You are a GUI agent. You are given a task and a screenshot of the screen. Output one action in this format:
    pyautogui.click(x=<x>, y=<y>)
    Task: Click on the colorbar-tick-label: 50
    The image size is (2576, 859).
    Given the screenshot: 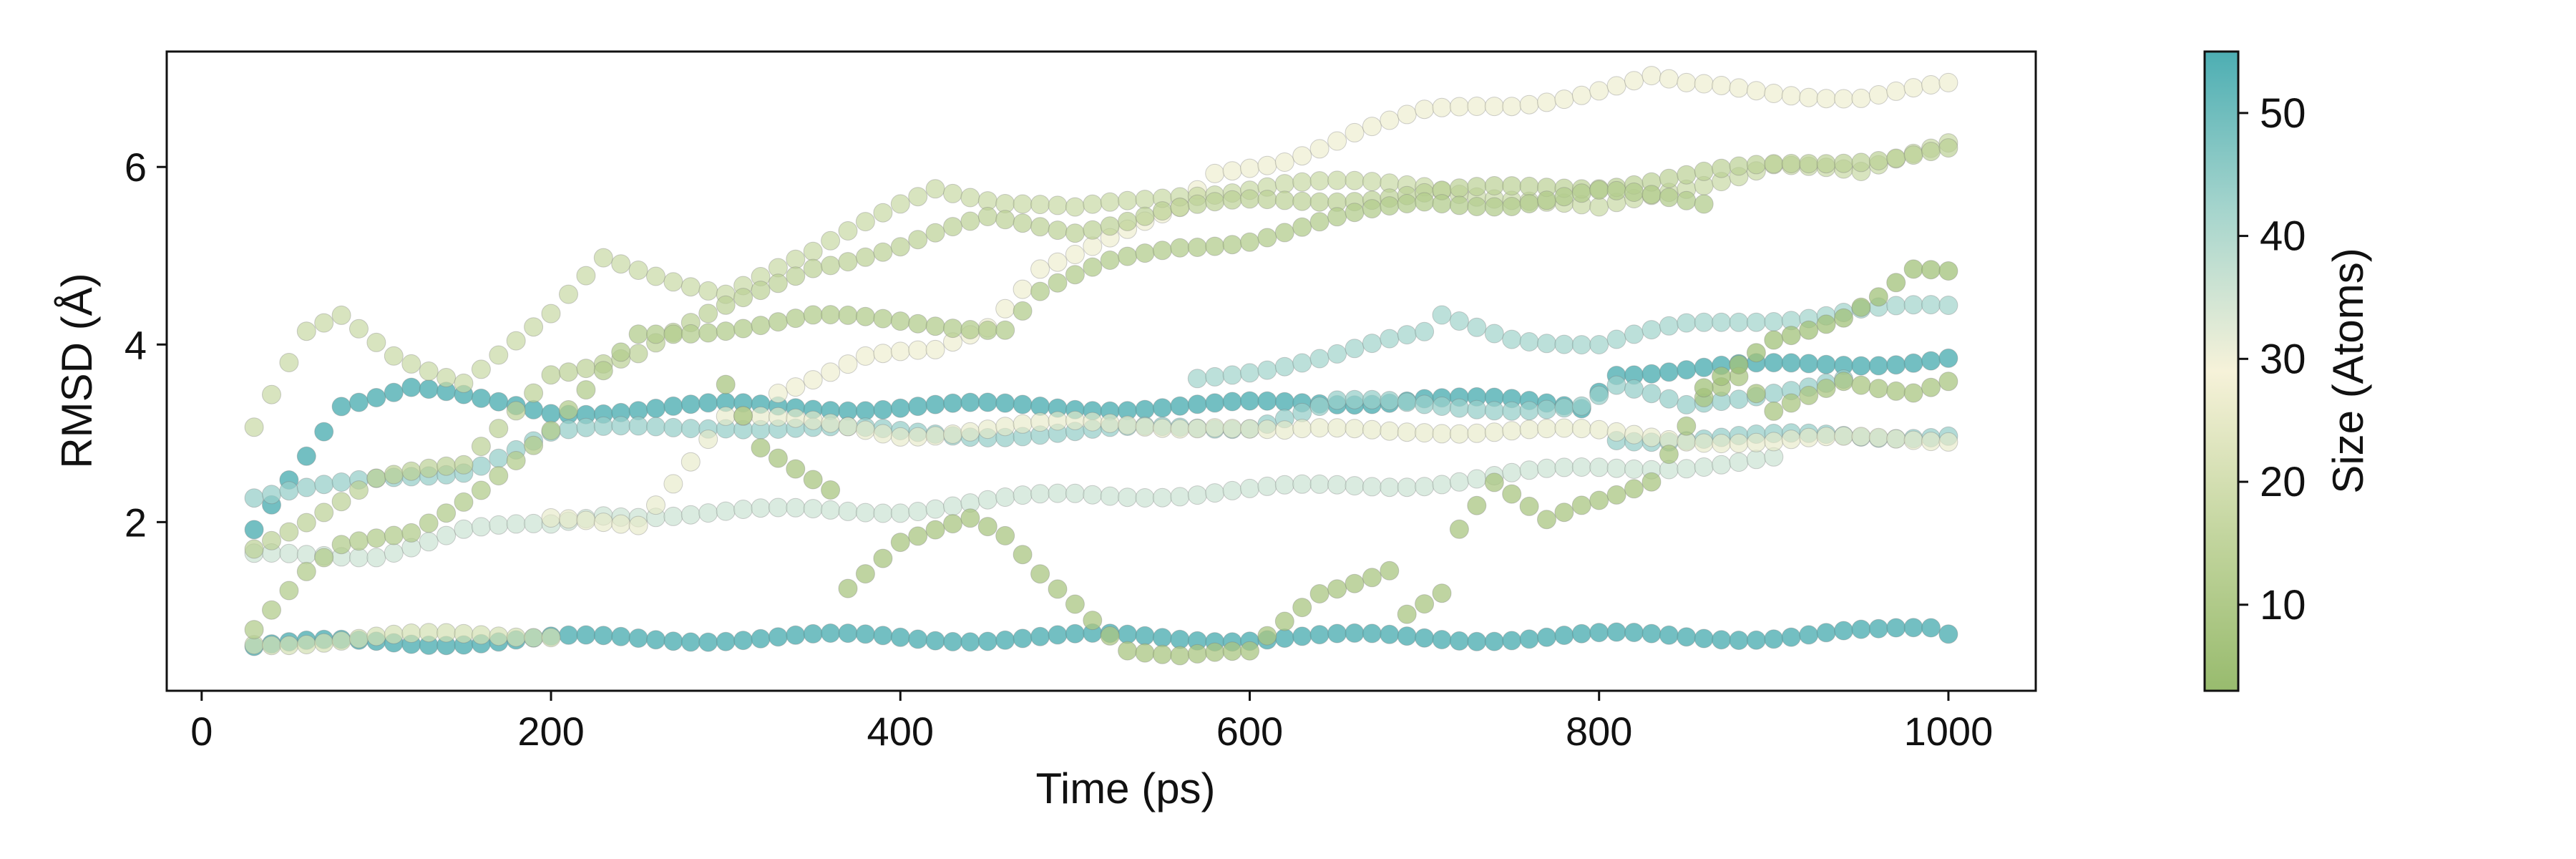 What is the action you would take?
    pyautogui.click(x=2283, y=113)
    